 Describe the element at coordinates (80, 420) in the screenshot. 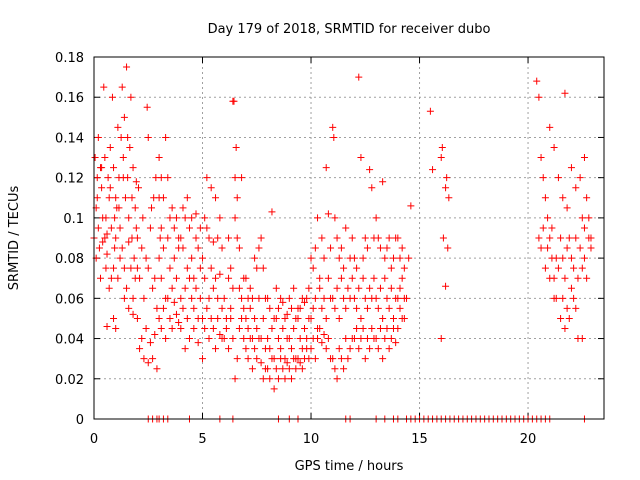

I see `y-tick-label: 0` at that location.